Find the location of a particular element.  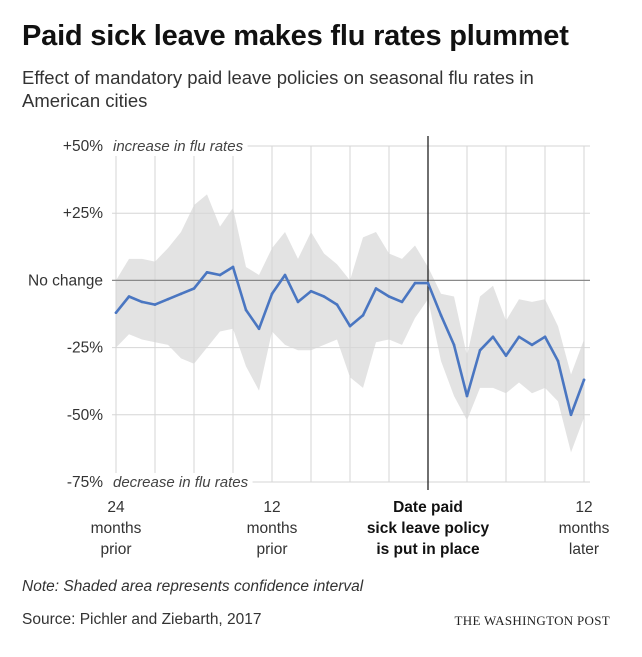

y-tick-label: -25% is located at coordinates (85, 348).